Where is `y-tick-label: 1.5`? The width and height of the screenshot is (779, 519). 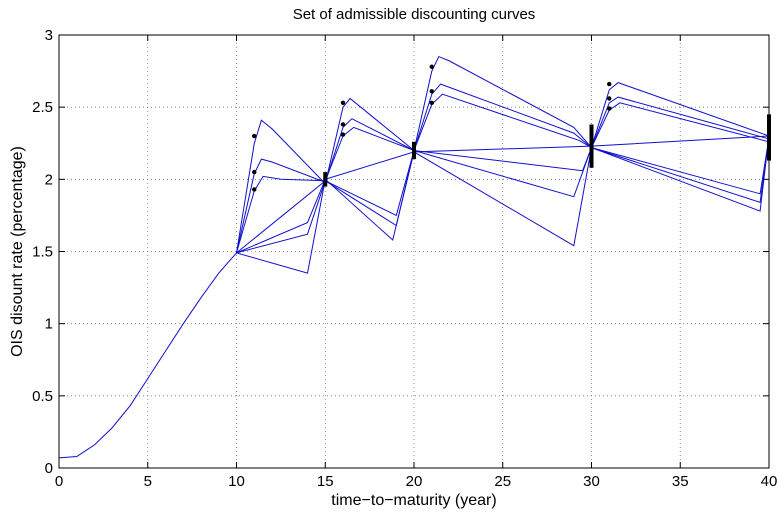
y-tick-label: 1.5 is located at coordinates (42, 252).